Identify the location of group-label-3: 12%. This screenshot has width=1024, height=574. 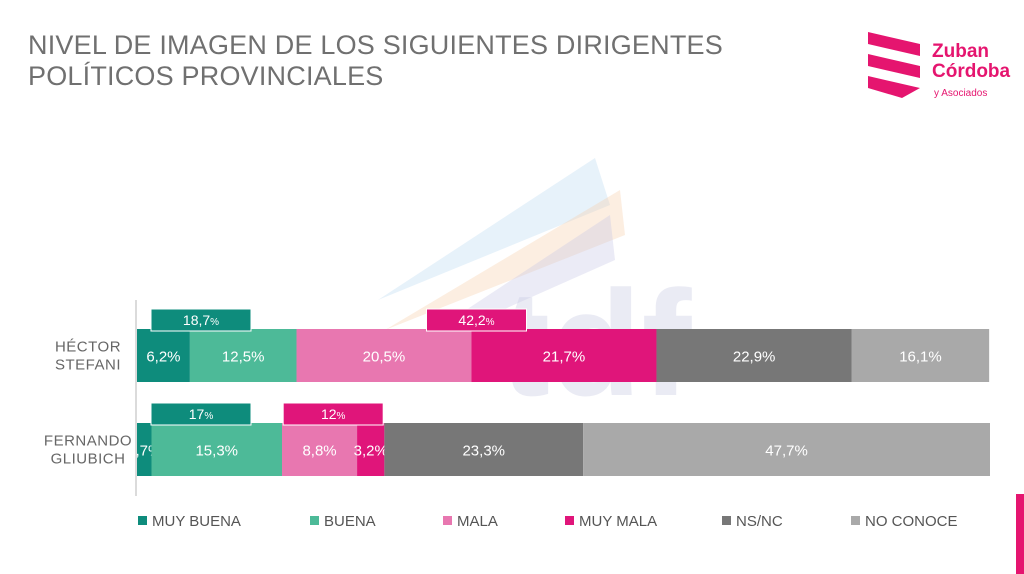
(333, 414).